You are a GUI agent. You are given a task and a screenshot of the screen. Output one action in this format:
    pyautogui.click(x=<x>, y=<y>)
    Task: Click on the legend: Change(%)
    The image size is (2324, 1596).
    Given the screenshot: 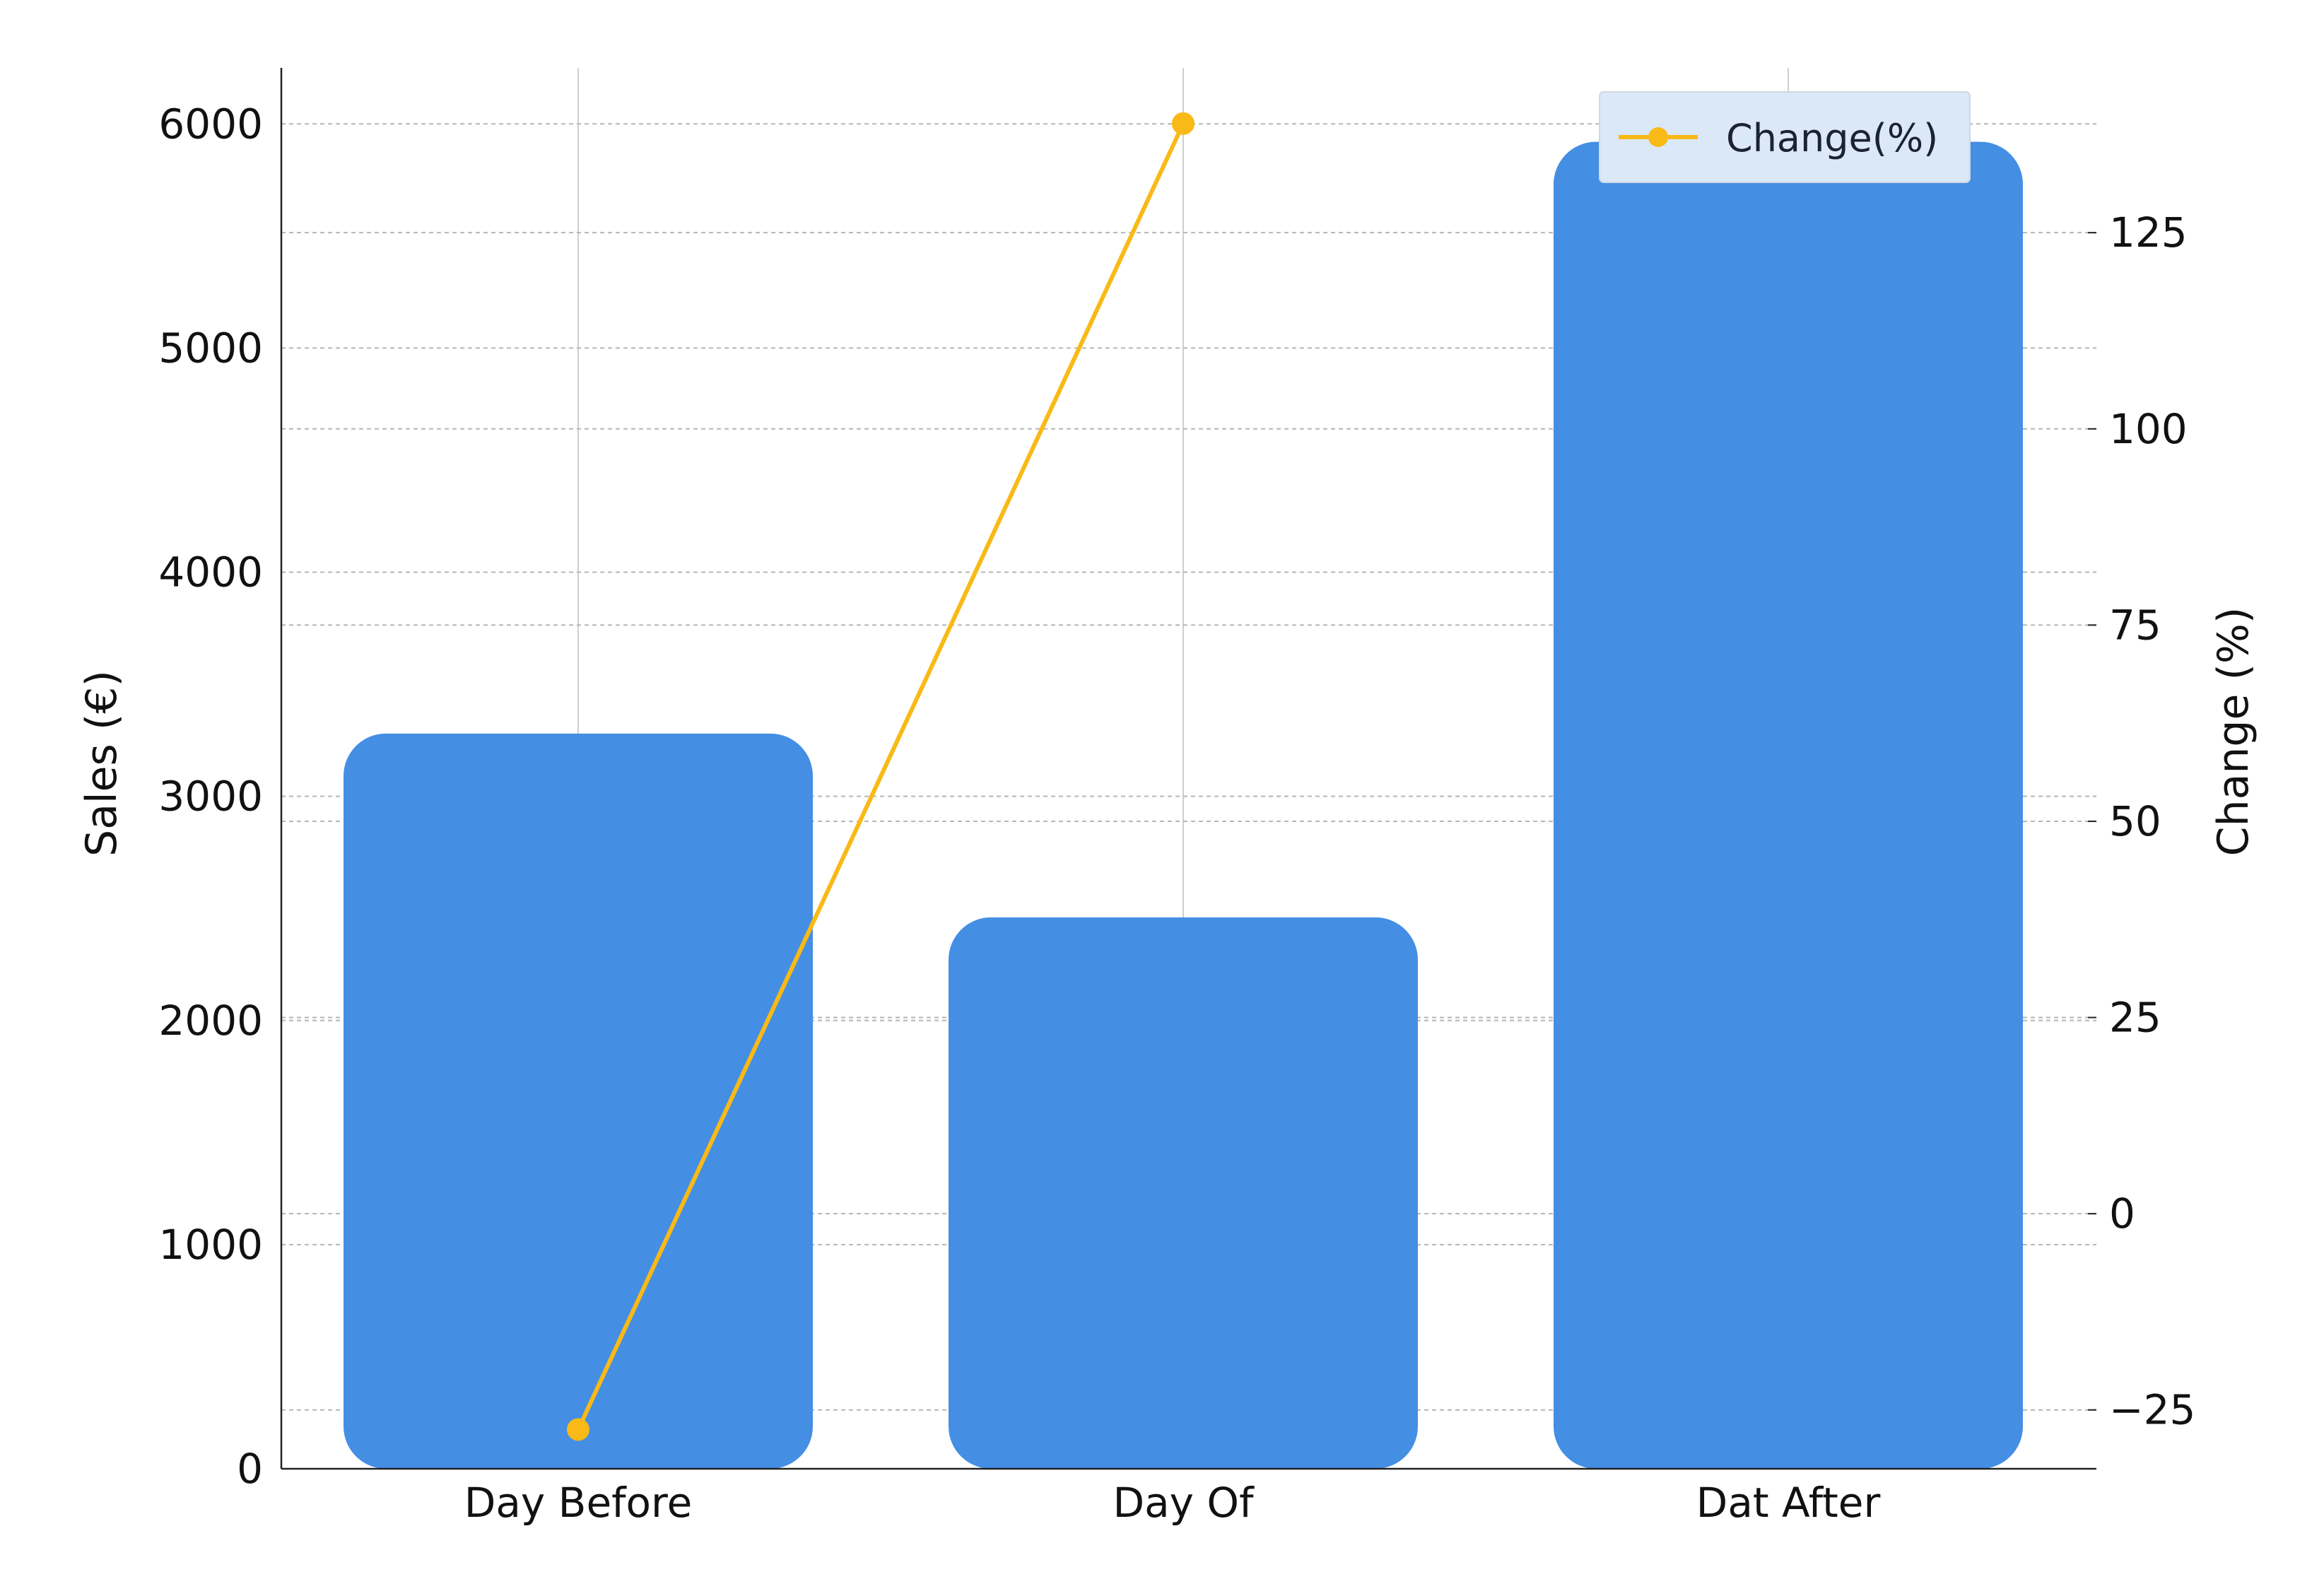 What is the action you would take?
    pyautogui.click(x=1785, y=137)
    